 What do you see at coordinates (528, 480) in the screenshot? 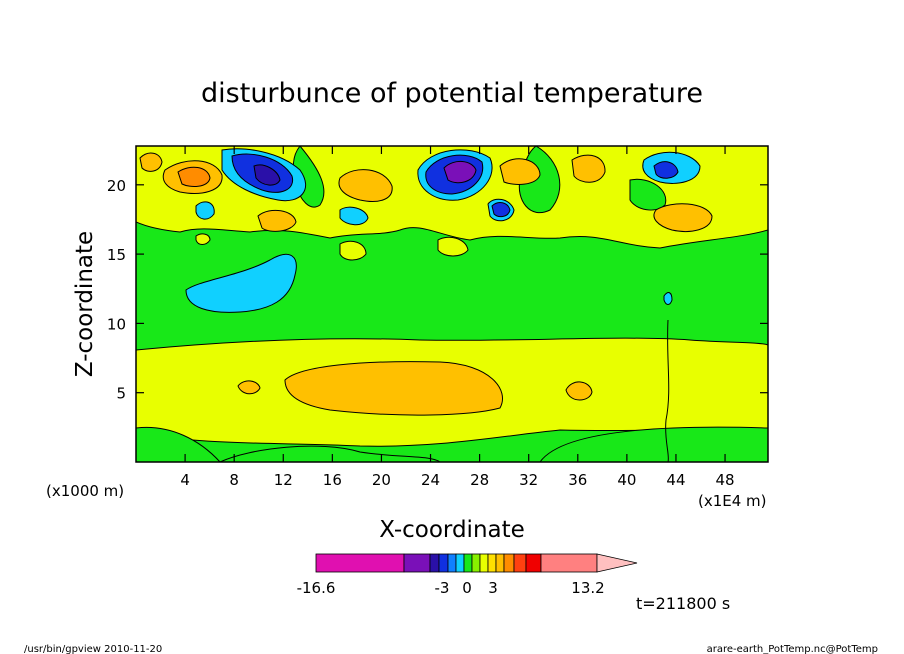
I see `x-tick-label: 32` at bounding box center [528, 480].